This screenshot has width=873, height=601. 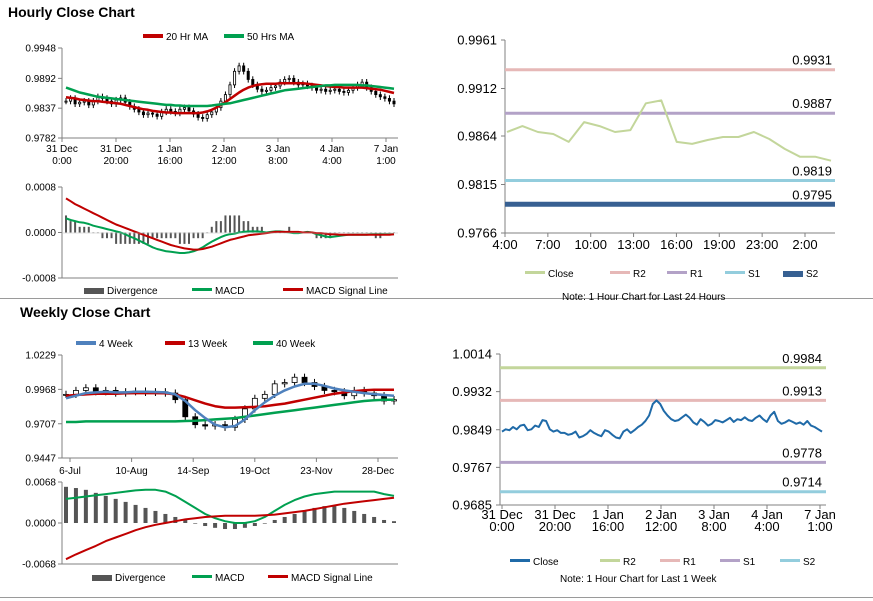 I want to click on hourly-levels-ytick-label: 0.9864, so click(x=477, y=136).